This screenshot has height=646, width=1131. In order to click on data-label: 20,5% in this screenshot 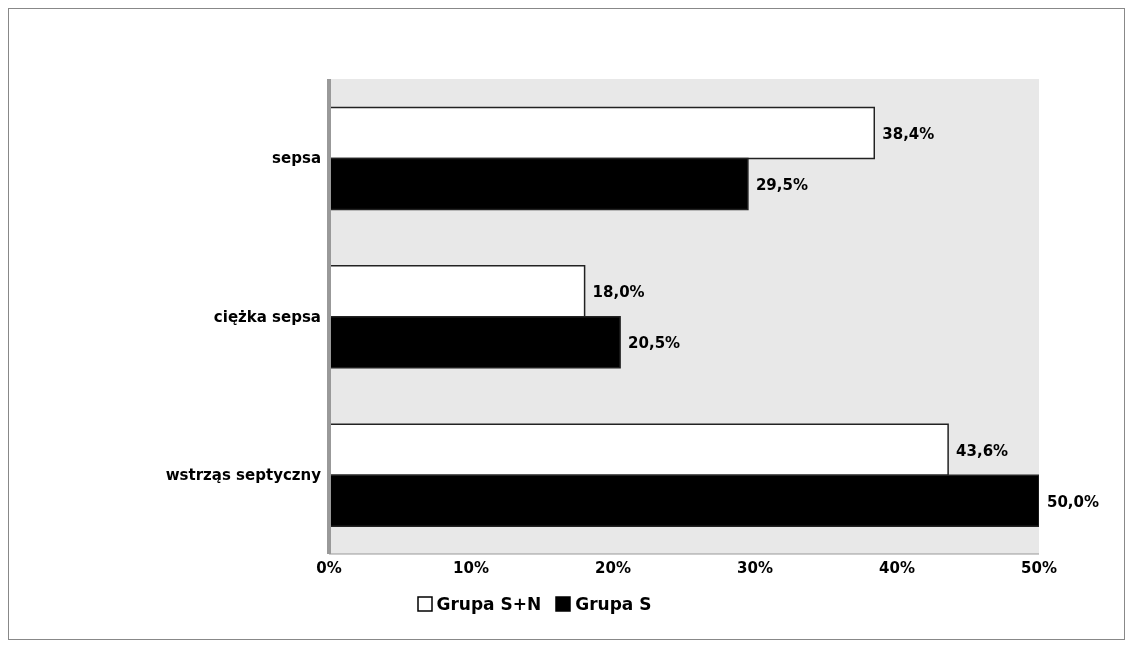, I will do `click(654, 343)`.